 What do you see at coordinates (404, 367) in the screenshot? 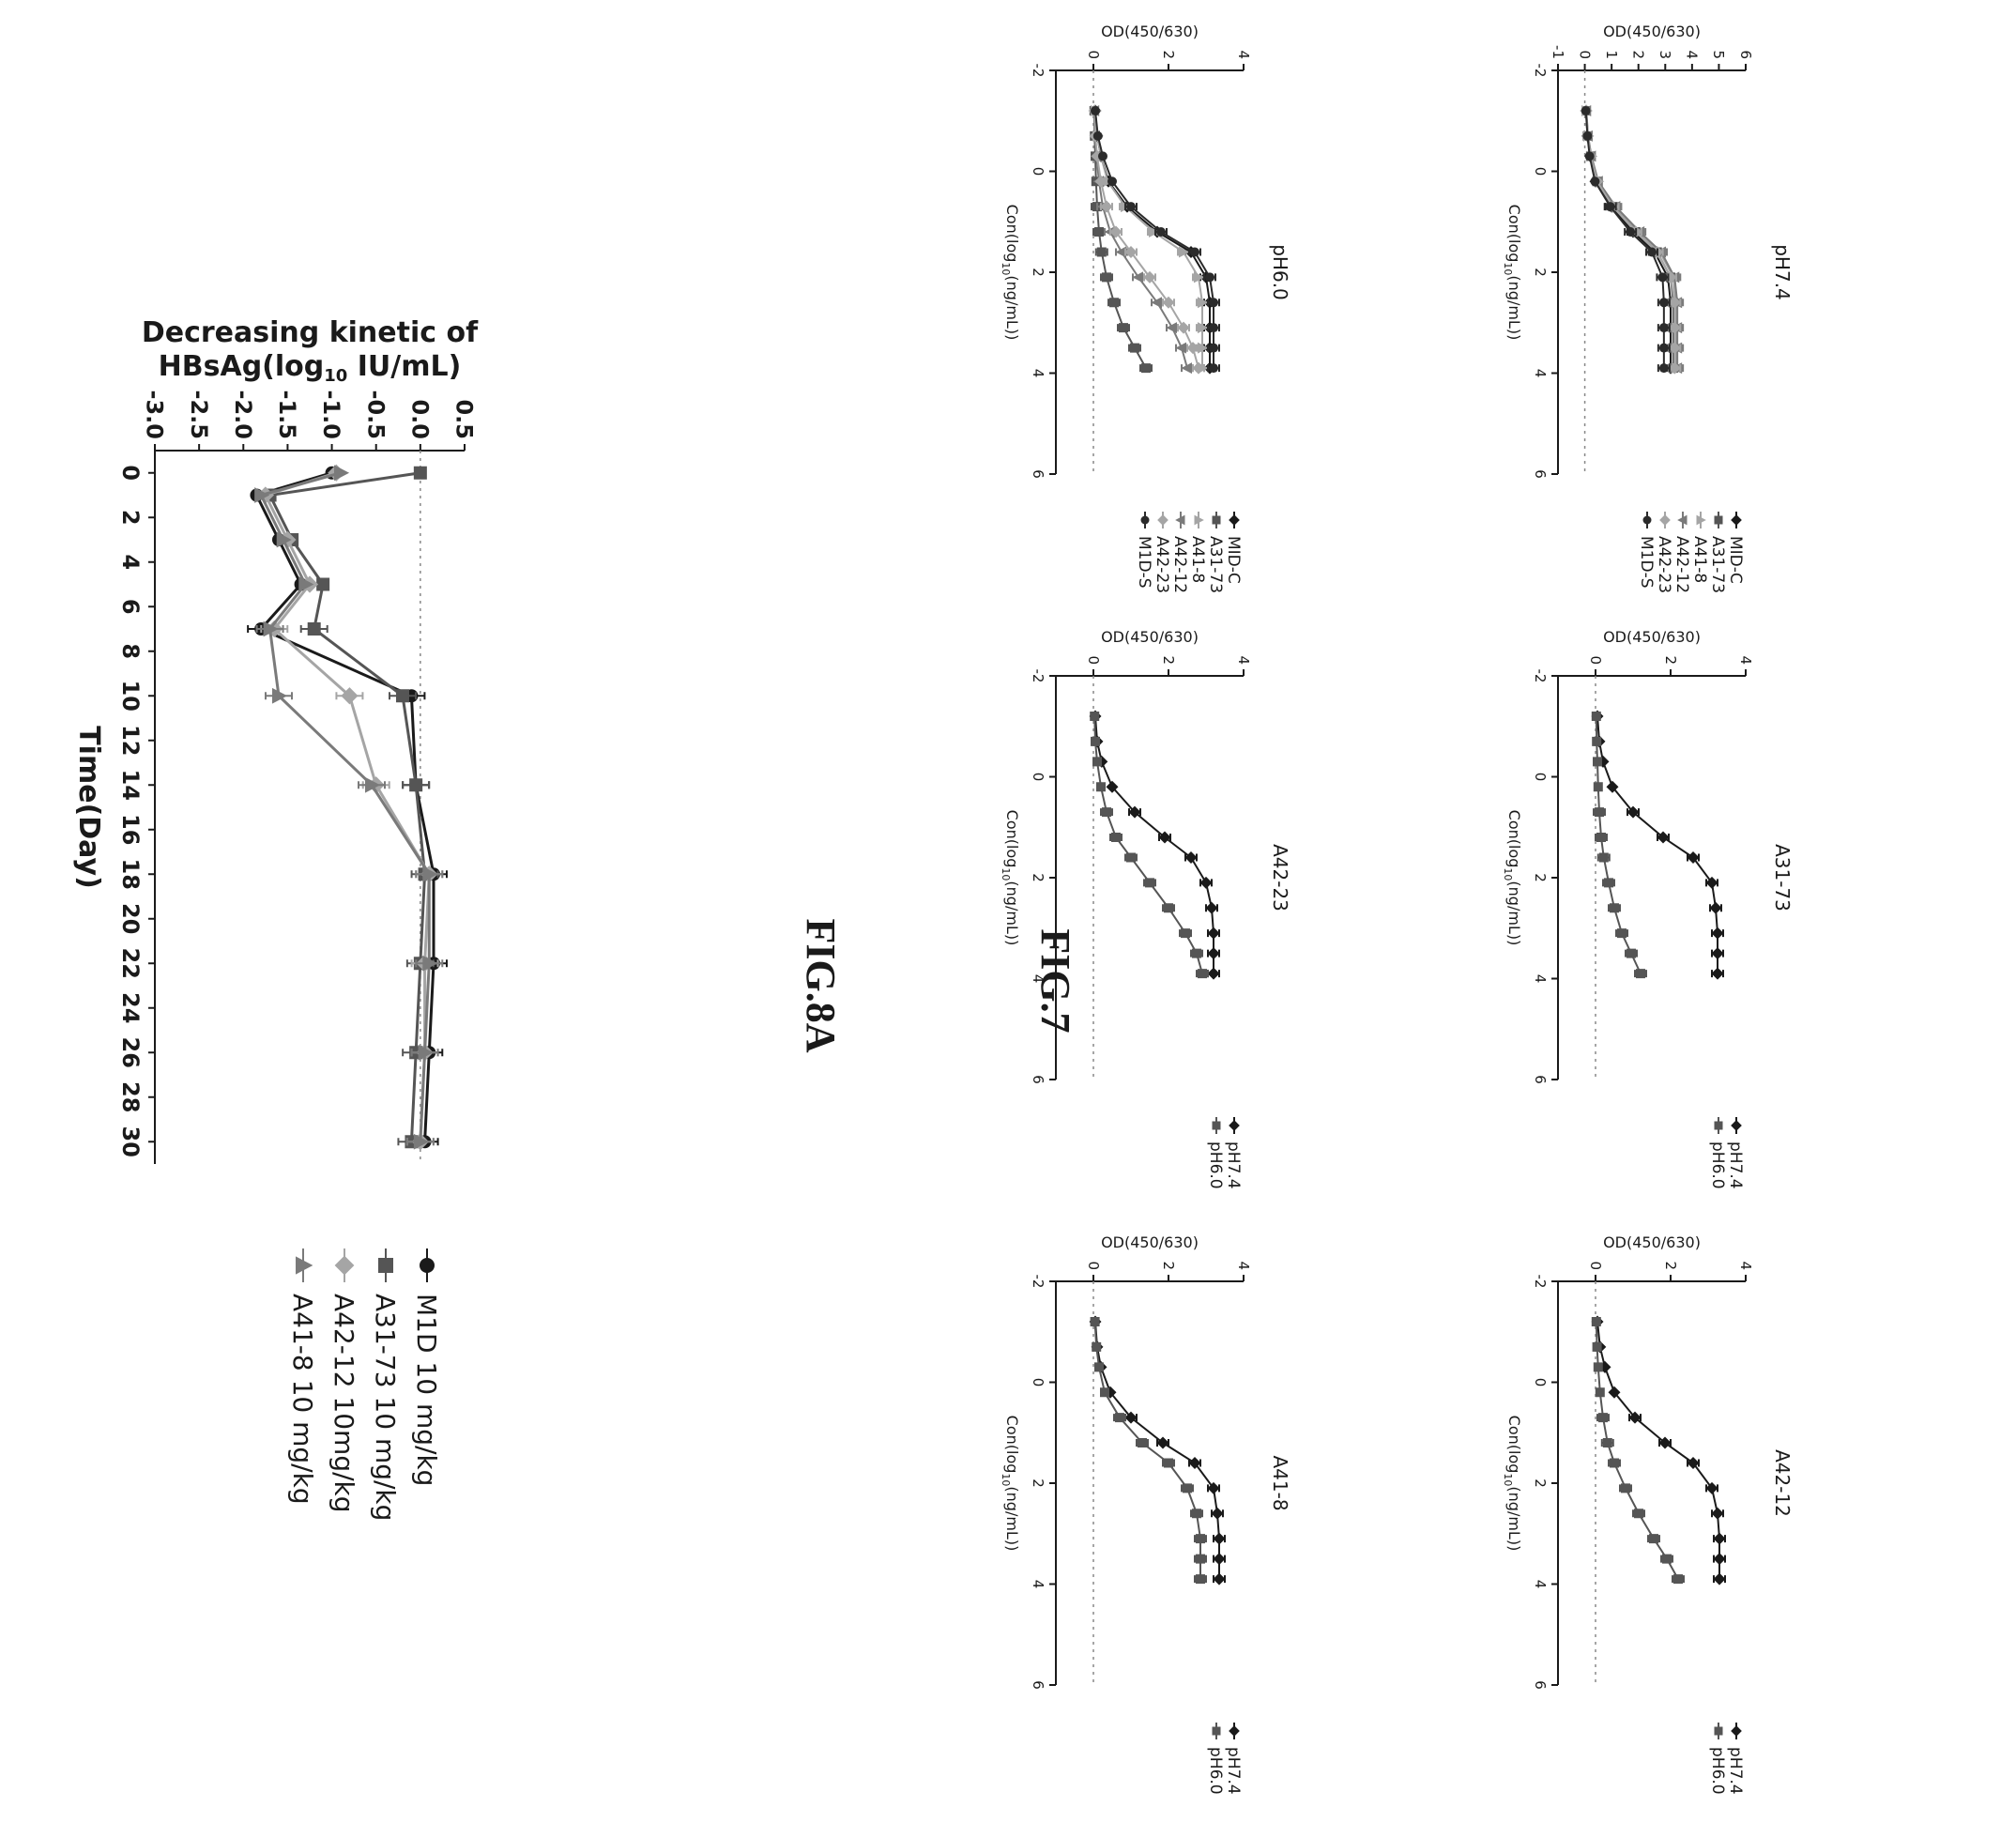
I see `y-axis-label-rest: IU/mL)` at bounding box center [404, 367].